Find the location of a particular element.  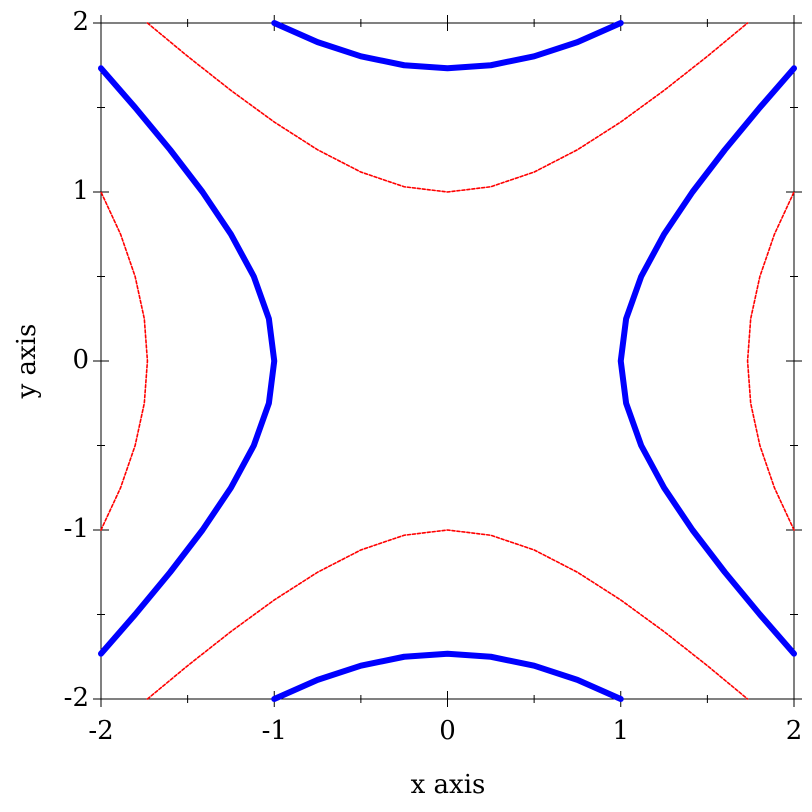

x-tick-label: -1 is located at coordinates (274, 731).